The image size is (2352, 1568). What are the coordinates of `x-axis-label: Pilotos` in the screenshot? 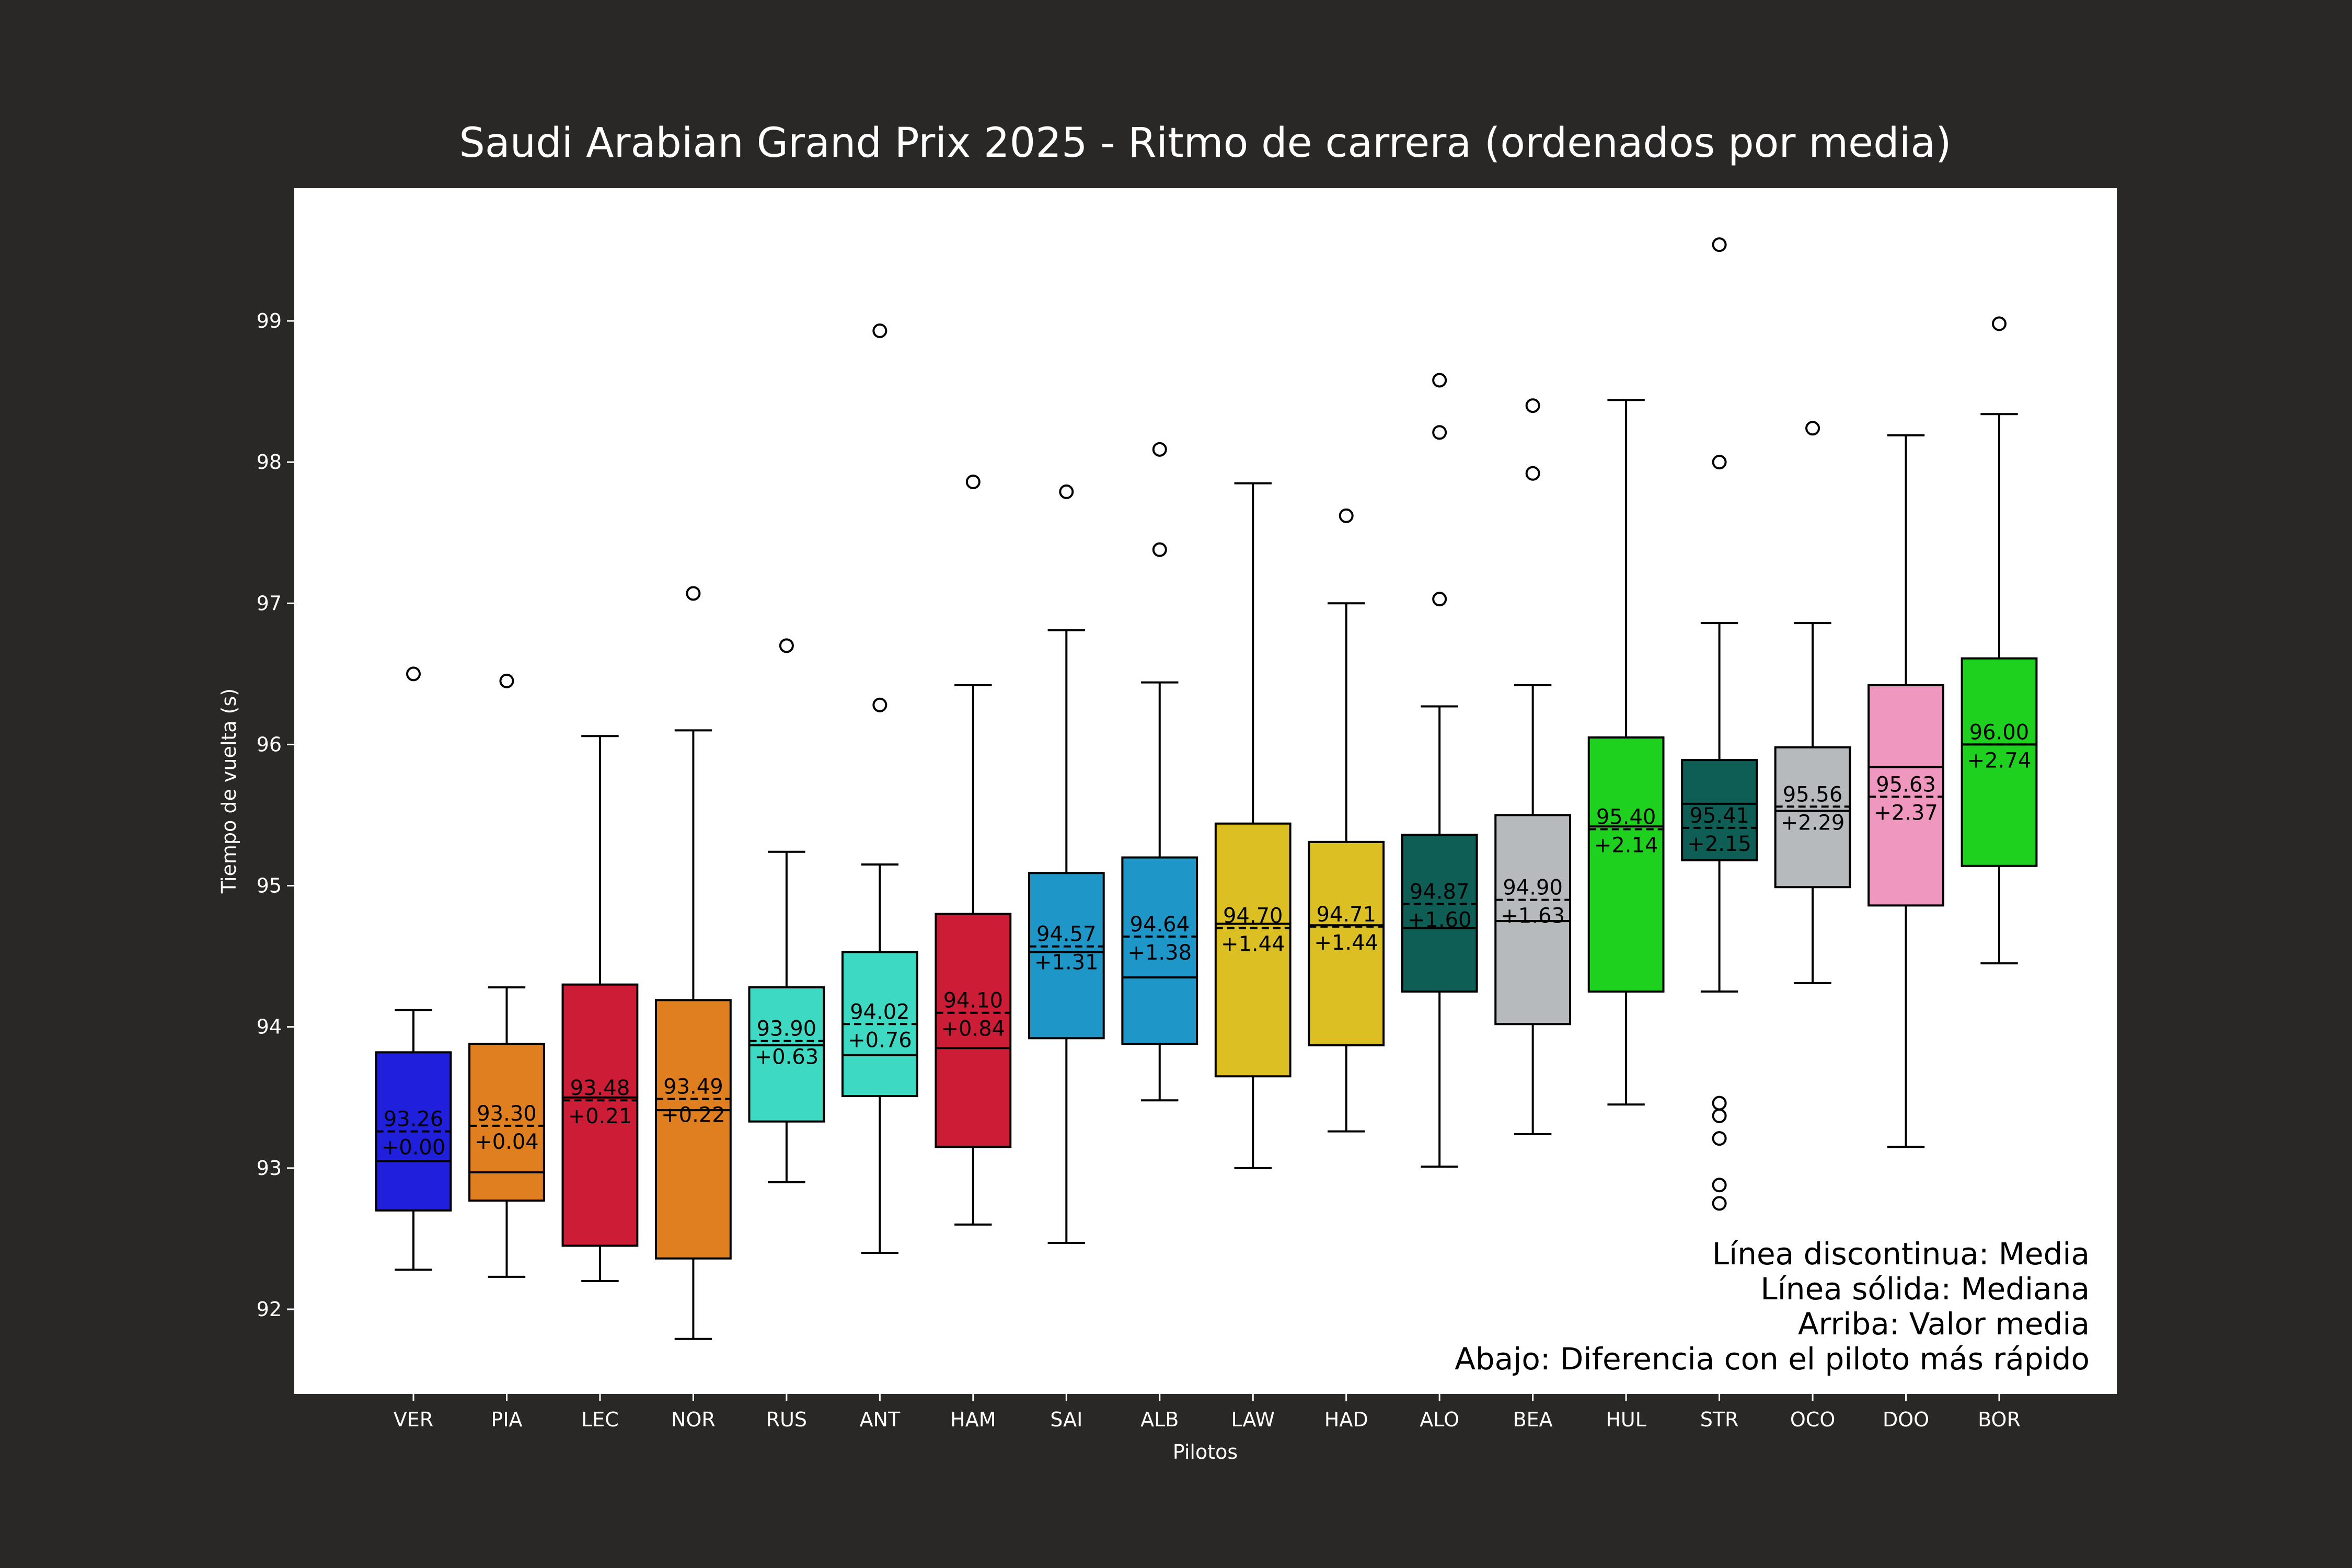 It's located at (1205, 1451).